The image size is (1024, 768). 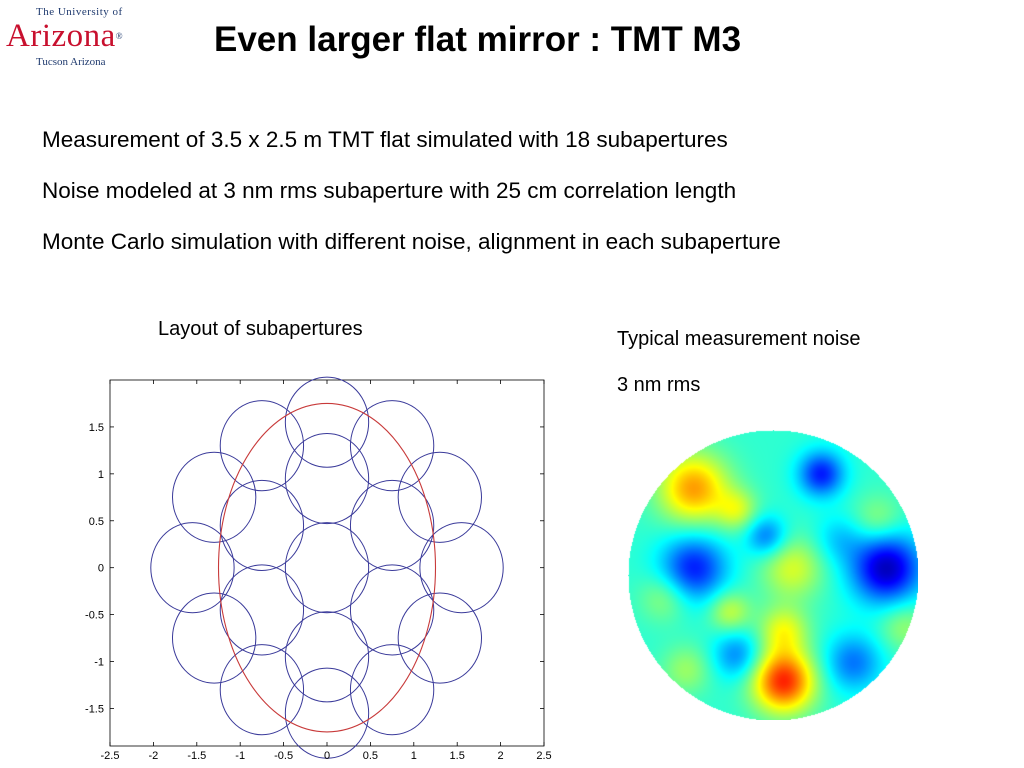 I want to click on y-tick-label: -1.5, so click(x=94, y=709).